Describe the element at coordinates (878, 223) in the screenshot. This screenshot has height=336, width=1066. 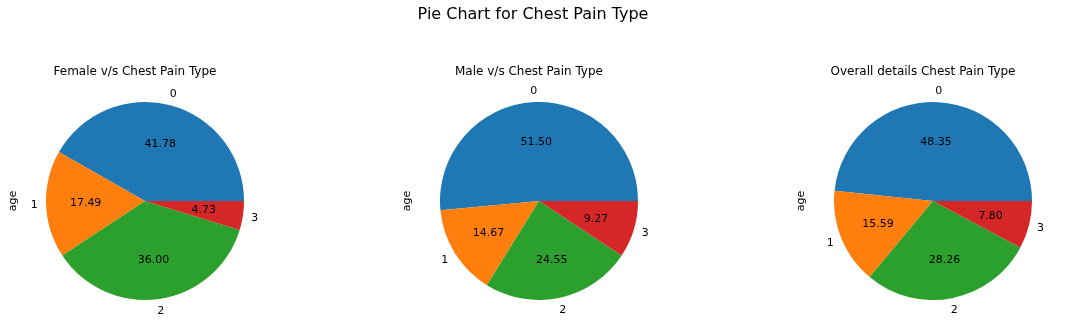
I see `data-label: 15.59` at that location.